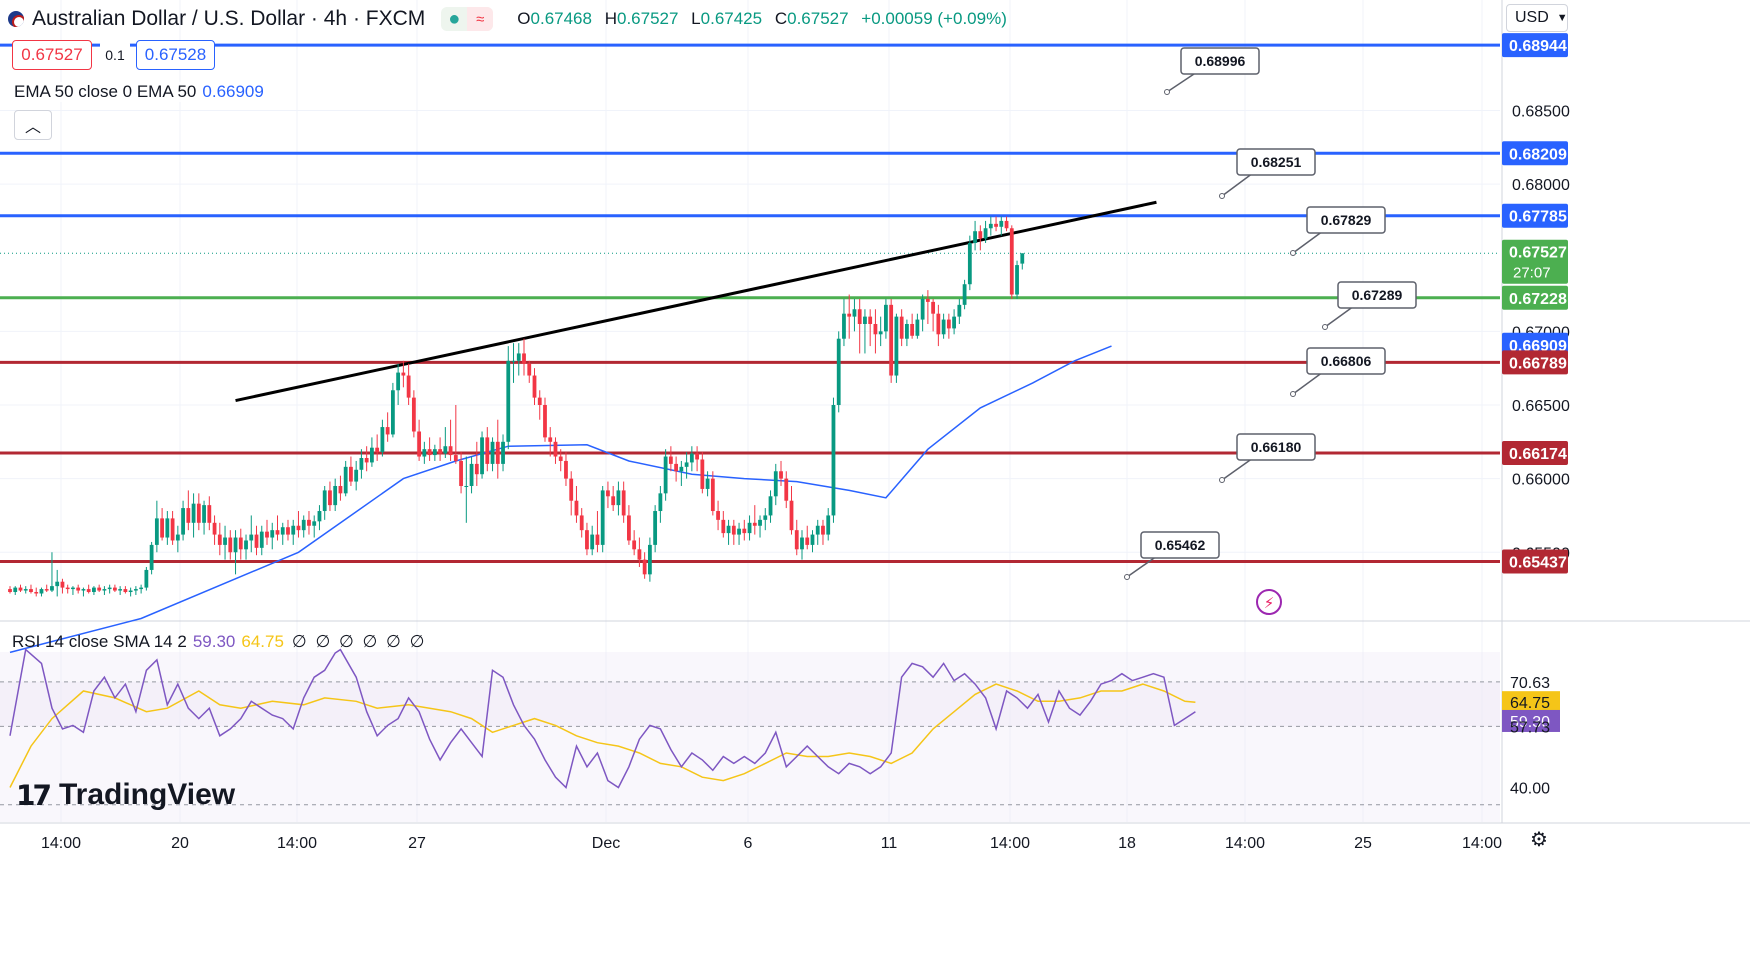  I want to click on x-tick-label: 27, so click(417, 843).